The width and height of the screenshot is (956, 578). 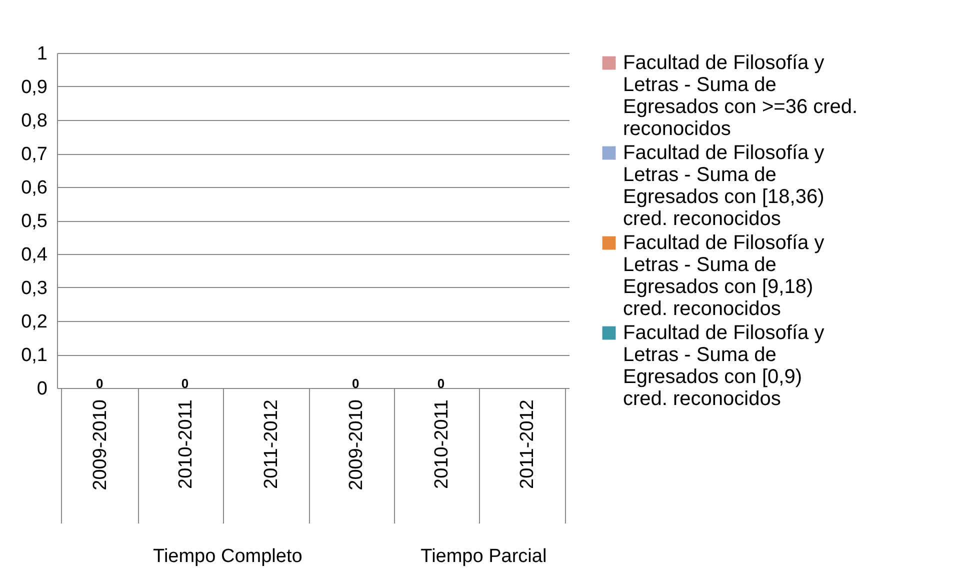 What do you see at coordinates (34, 188) in the screenshot?
I see `y-tick-label: 0,6` at bounding box center [34, 188].